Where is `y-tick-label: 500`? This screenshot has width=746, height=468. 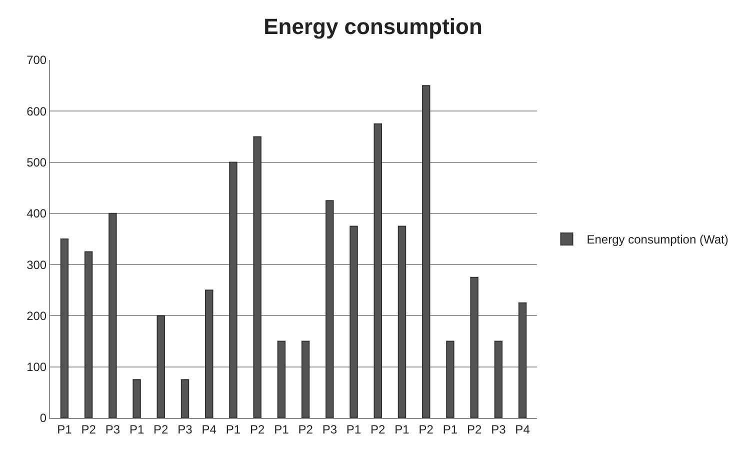
y-tick-label: 500 is located at coordinates (36, 162).